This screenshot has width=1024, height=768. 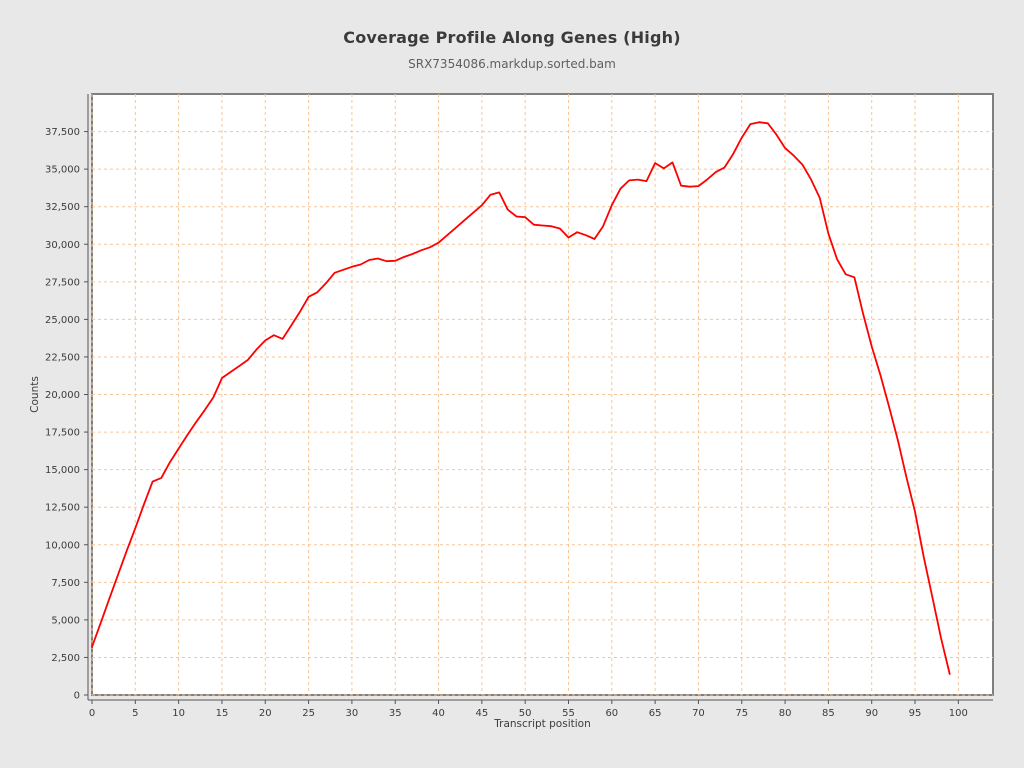 I want to click on x-tick-label: 70, so click(x=698, y=713).